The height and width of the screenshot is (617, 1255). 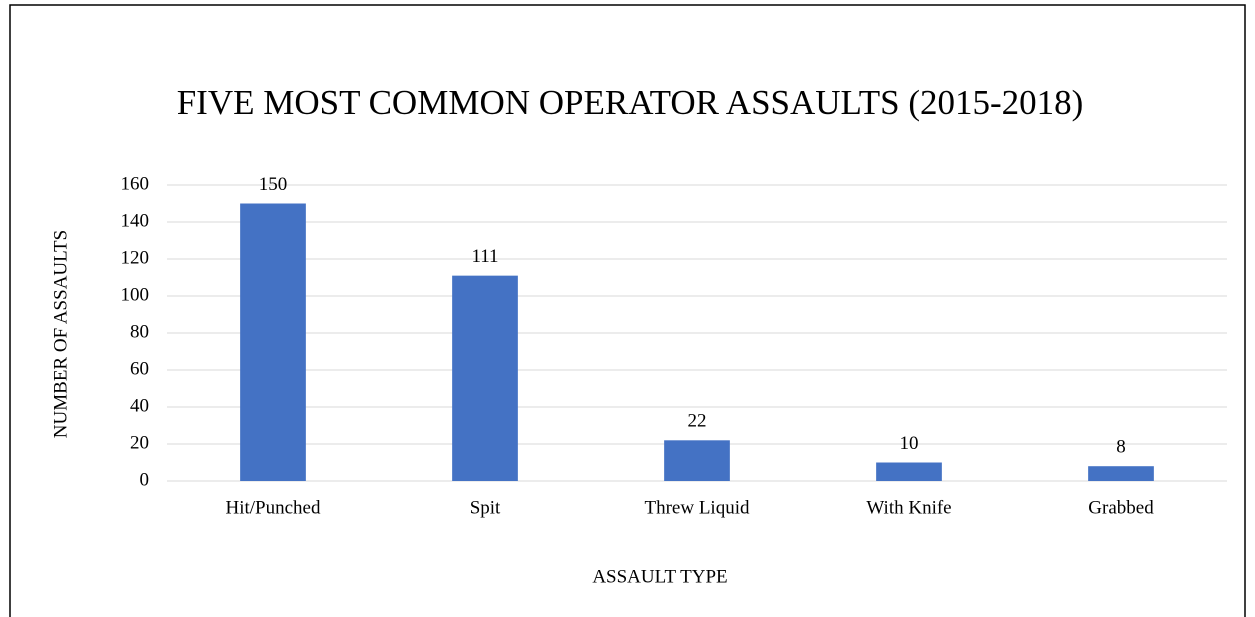 What do you see at coordinates (273, 507) in the screenshot?
I see `x-tick-label: Hit/Punched` at bounding box center [273, 507].